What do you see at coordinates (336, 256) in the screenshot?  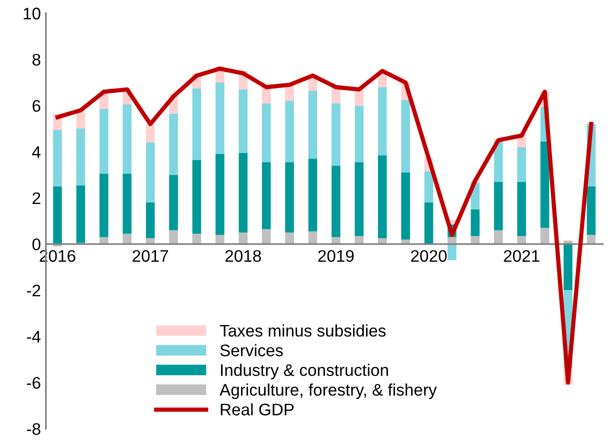 I see `x-tick-label: 2019` at bounding box center [336, 256].